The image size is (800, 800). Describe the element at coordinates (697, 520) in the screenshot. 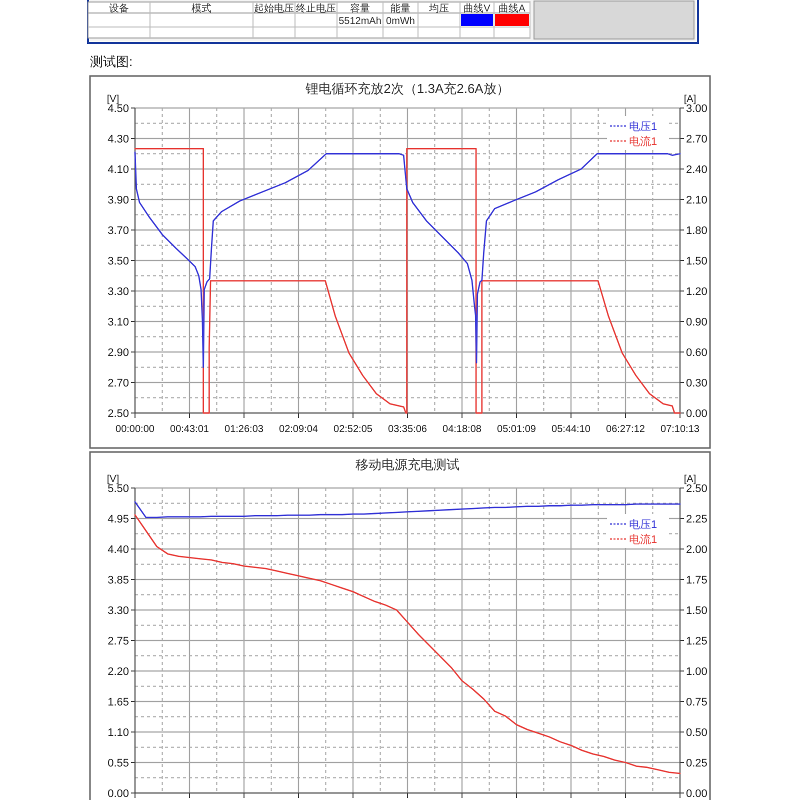

I see `y2-tick-label: 2.25` at that location.